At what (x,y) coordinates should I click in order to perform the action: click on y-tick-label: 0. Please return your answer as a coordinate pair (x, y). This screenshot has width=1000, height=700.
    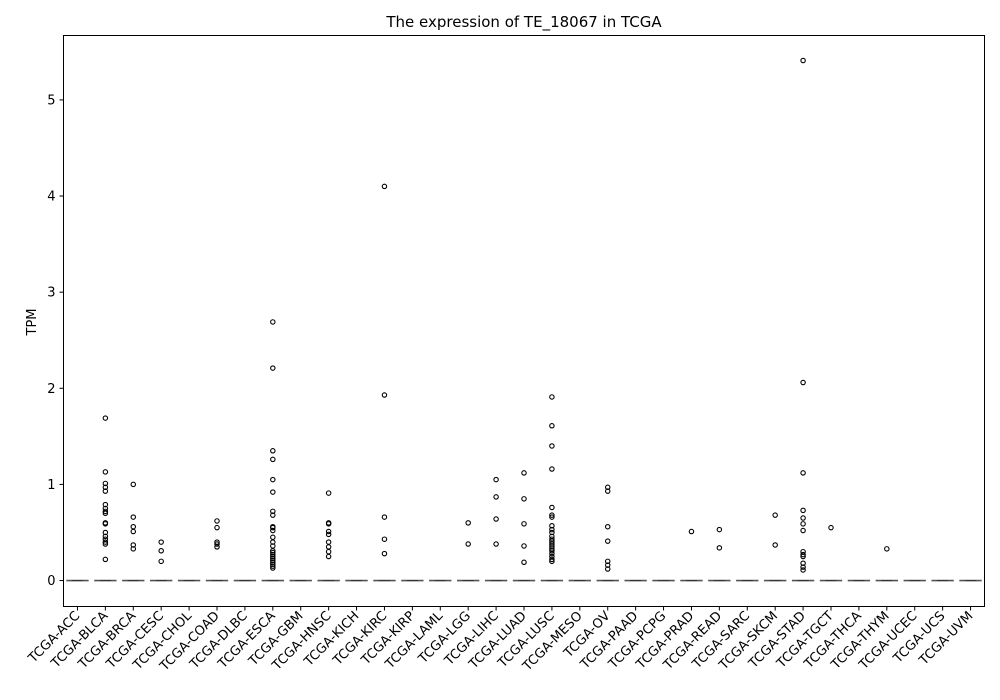
    Looking at the image, I should click on (51, 581).